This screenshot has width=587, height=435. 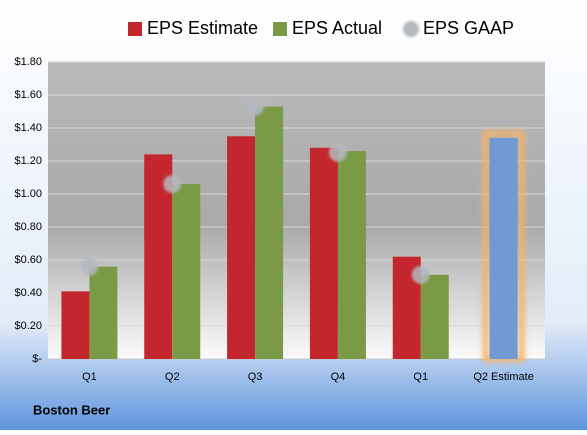 I want to click on x-tick-label: Q4, so click(x=338, y=377).